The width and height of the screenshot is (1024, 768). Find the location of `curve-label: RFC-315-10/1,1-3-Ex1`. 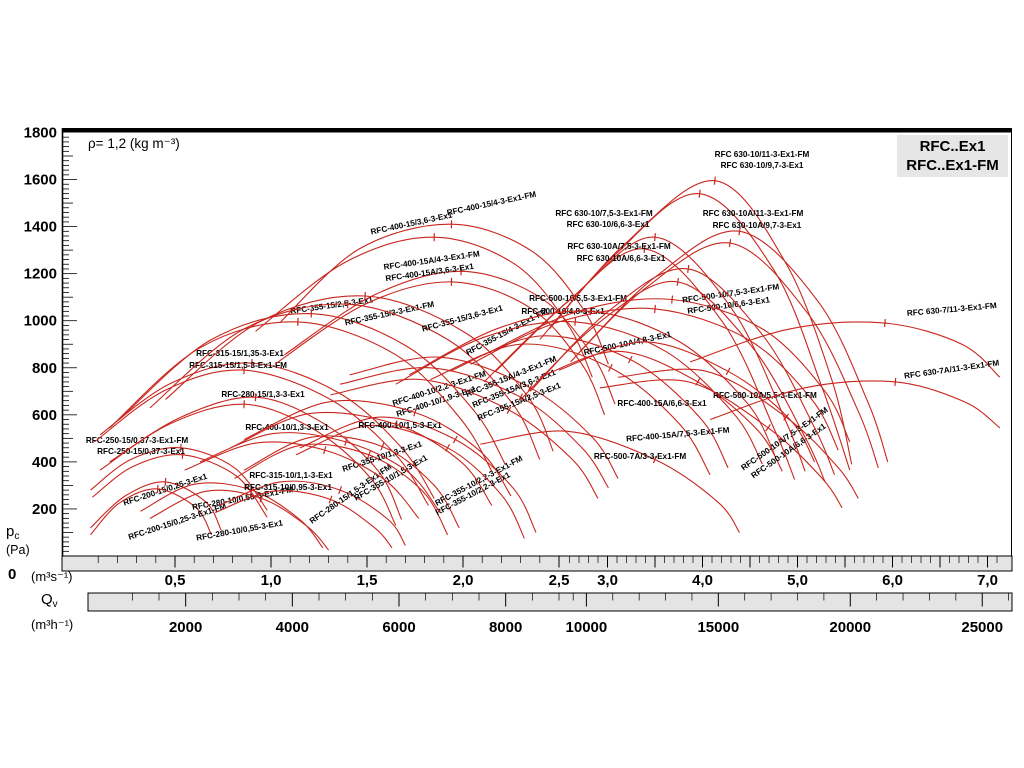

curve-label: RFC-315-10/1,1-3-Ex1 is located at coordinates (291, 475).